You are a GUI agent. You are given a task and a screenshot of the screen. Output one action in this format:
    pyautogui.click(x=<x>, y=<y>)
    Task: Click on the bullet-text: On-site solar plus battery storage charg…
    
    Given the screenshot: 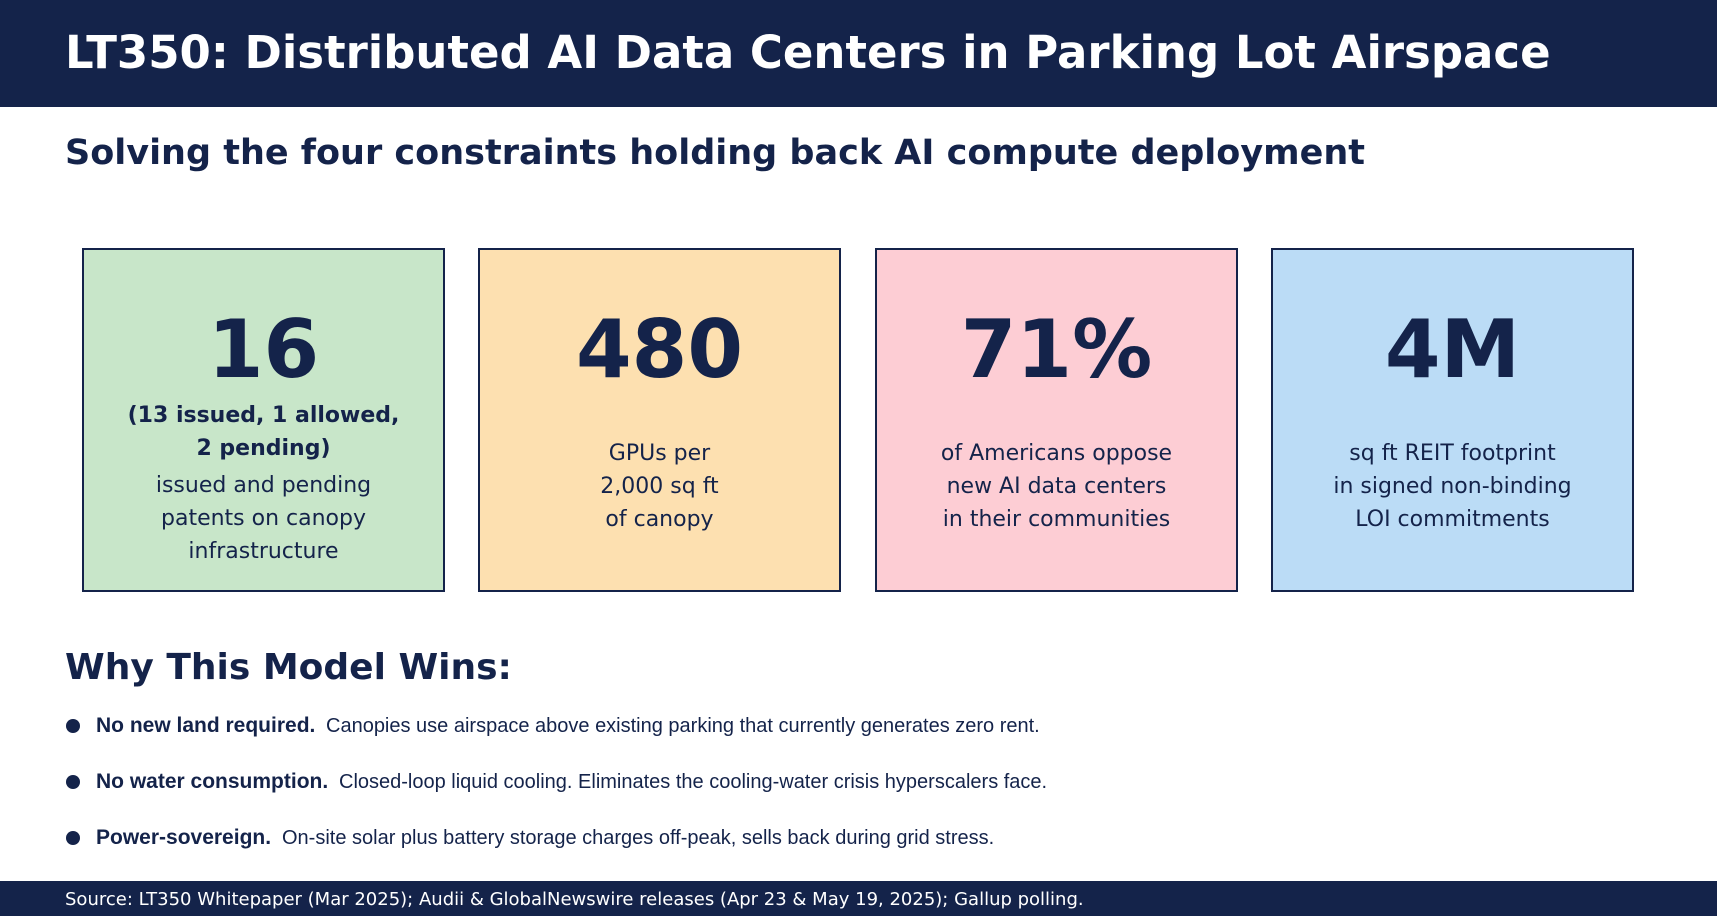 What is the action you would take?
    pyautogui.click(x=638, y=838)
    